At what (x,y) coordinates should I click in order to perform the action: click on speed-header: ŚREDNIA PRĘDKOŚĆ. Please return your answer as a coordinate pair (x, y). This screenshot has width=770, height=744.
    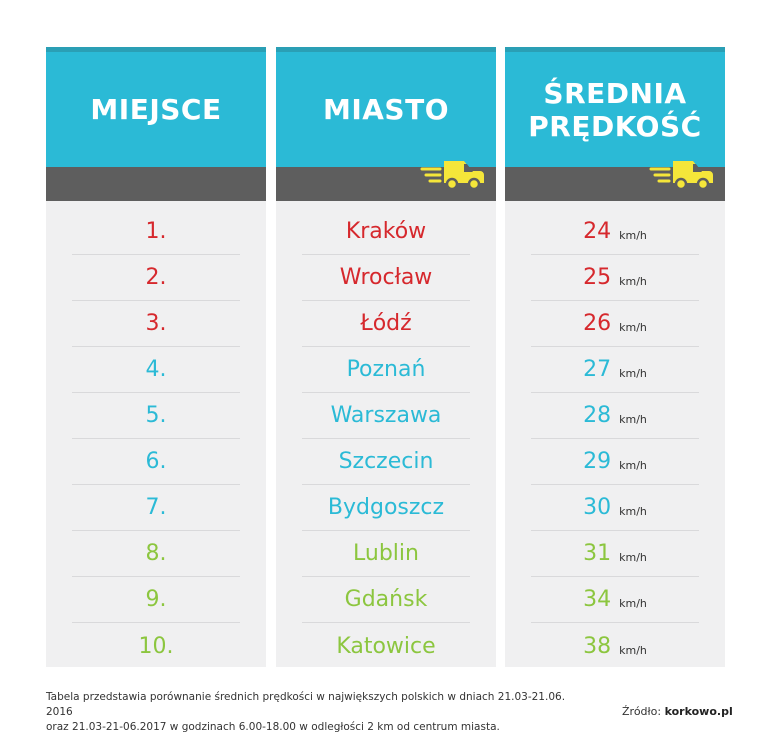
    Looking at the image, I should click on (615, 109).